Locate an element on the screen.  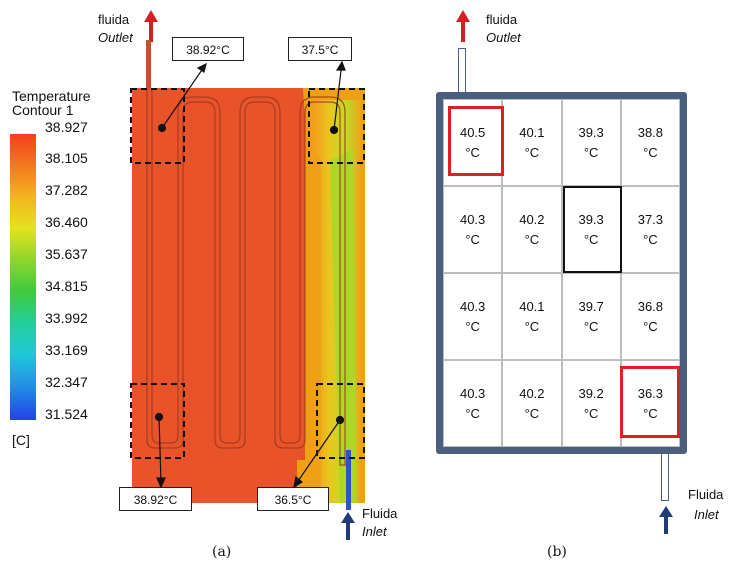
inlet-pipe is located at coordinates (348, 480).